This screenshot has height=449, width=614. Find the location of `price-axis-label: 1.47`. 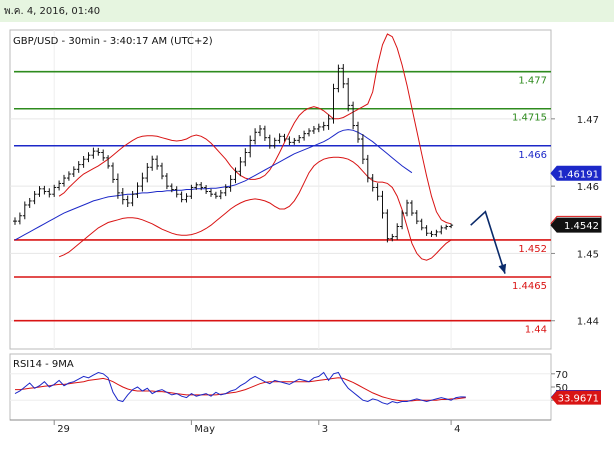

price-axis-label: 1.47 is located at coordinates (588, 120).